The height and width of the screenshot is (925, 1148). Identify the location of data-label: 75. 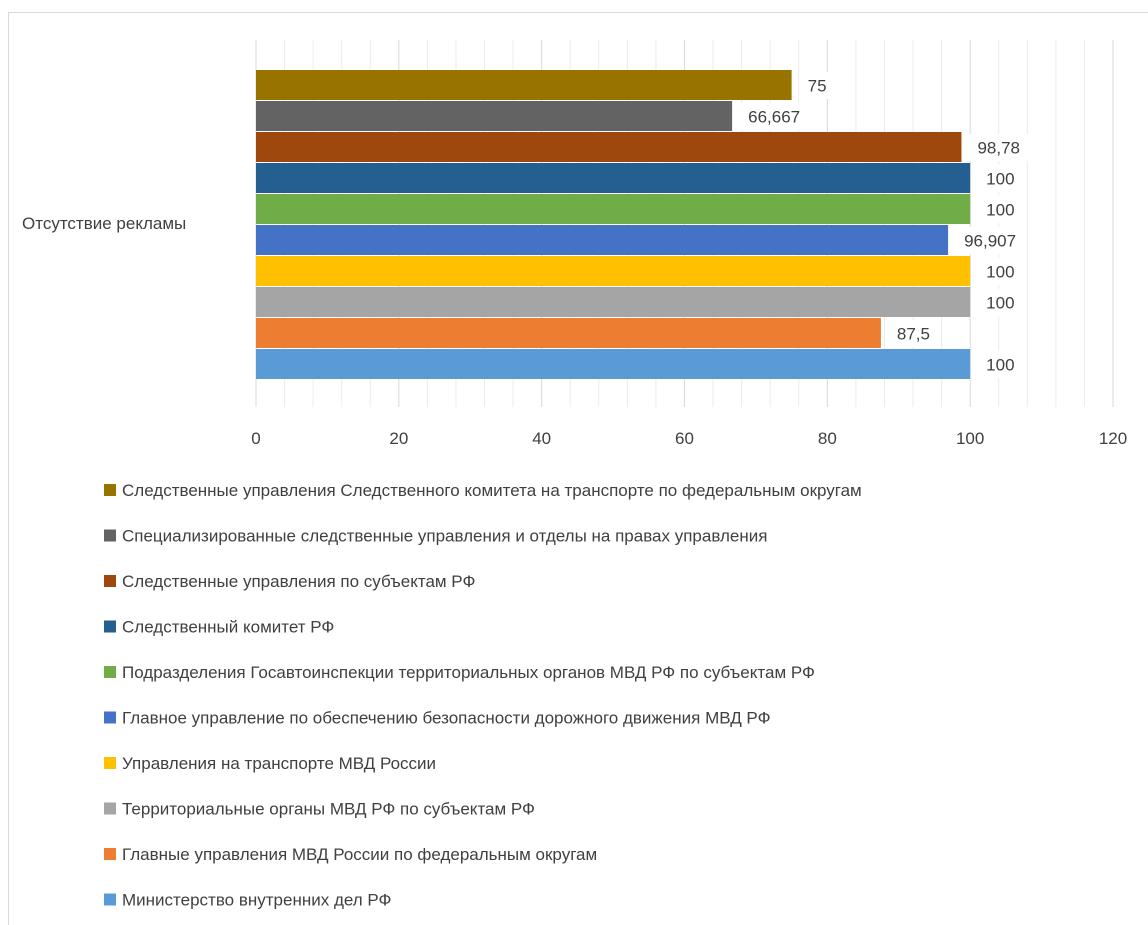
(817, 86).